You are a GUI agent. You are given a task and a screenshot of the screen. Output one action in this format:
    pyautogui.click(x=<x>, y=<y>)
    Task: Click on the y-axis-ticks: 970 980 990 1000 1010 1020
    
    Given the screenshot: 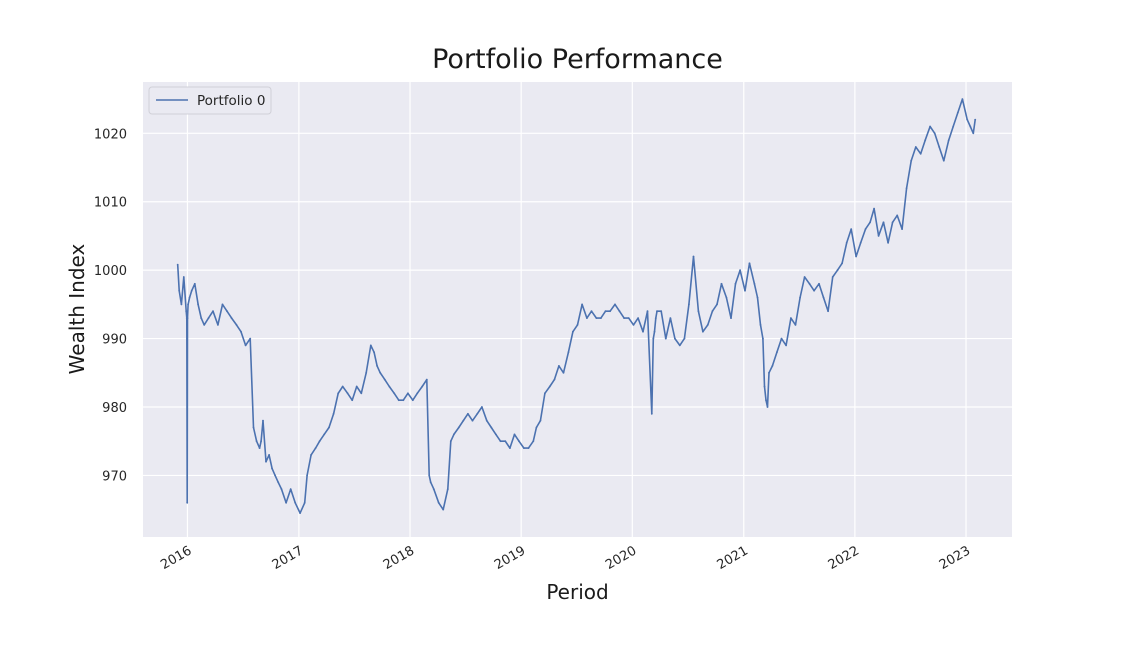 What is the action you would take?
    pyautogui.click(x=110, y=305)
    